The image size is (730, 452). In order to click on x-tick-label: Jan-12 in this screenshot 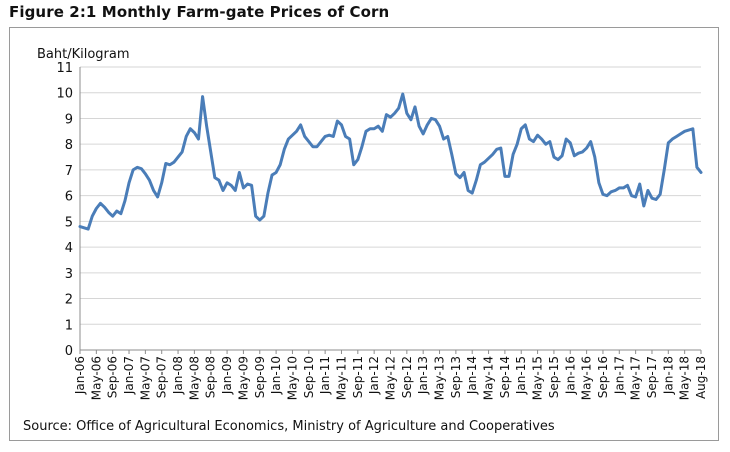, I will do `click(374, 375)`.